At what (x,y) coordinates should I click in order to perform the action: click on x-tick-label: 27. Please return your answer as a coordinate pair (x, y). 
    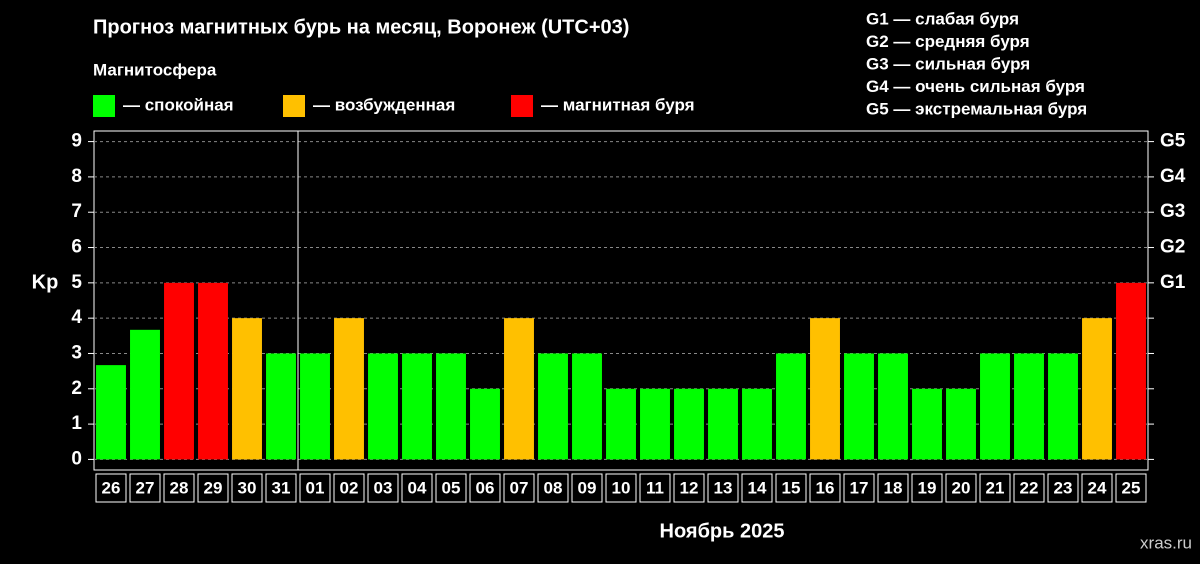
    Looking at the image, I should click on (145, 487).